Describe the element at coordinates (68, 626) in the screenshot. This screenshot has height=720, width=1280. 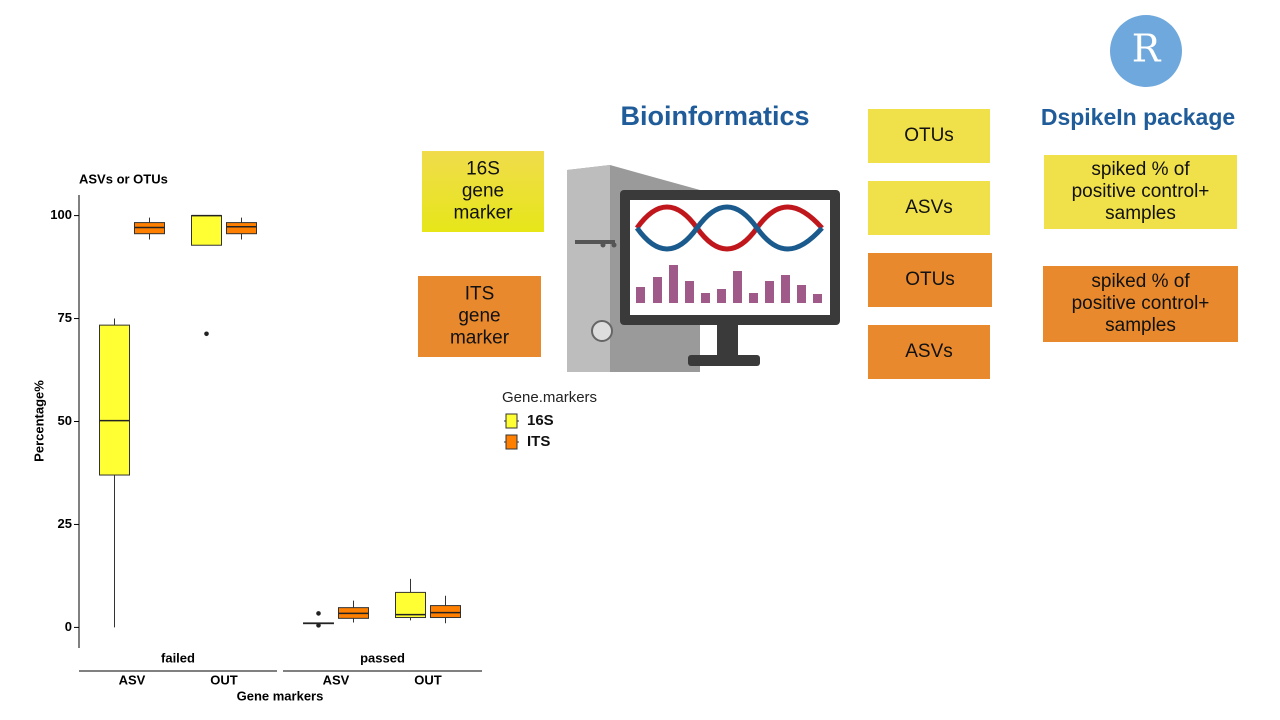
I see `y-tick-label: 0` at that location.